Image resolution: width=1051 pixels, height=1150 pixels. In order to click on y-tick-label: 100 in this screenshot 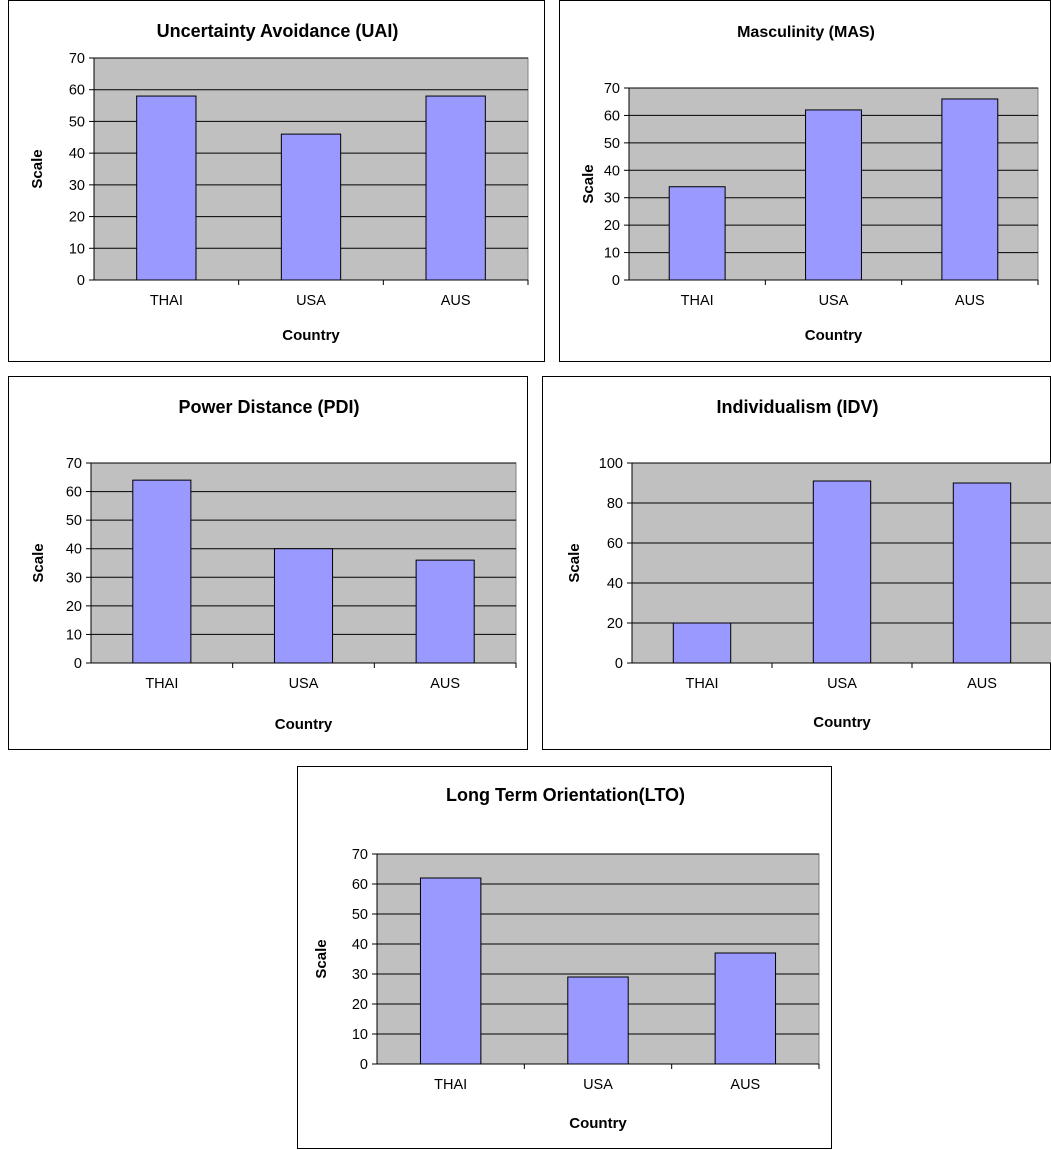, I will do `click(611, 464)`.